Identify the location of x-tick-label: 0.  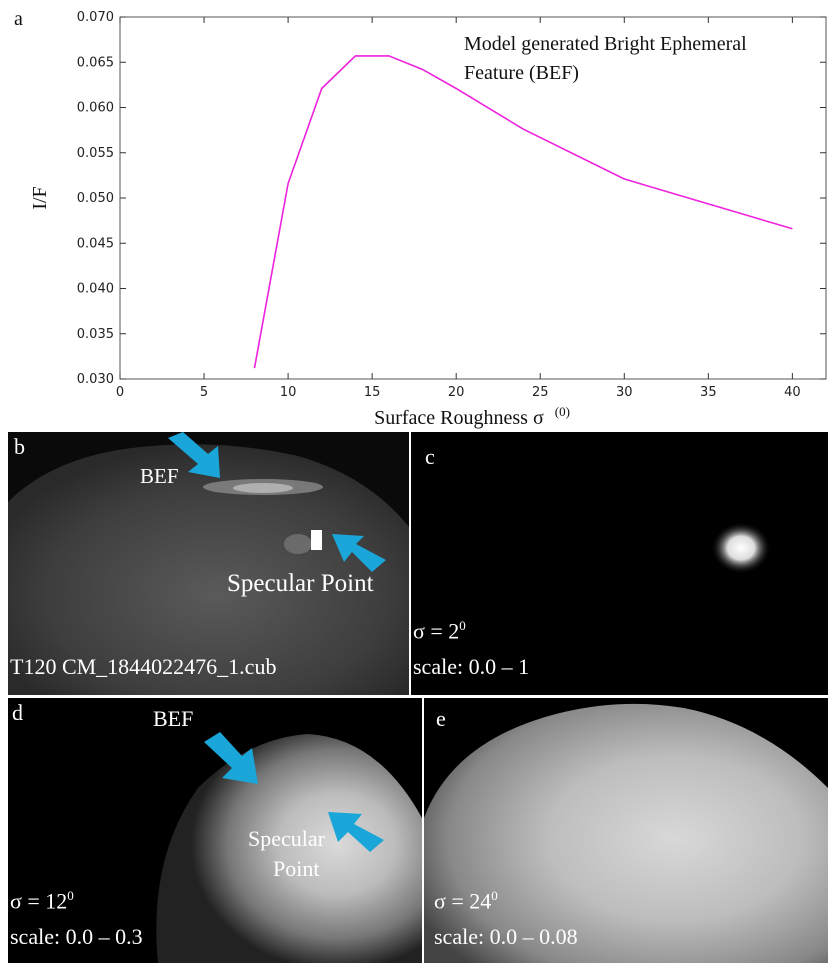
(120, 392).